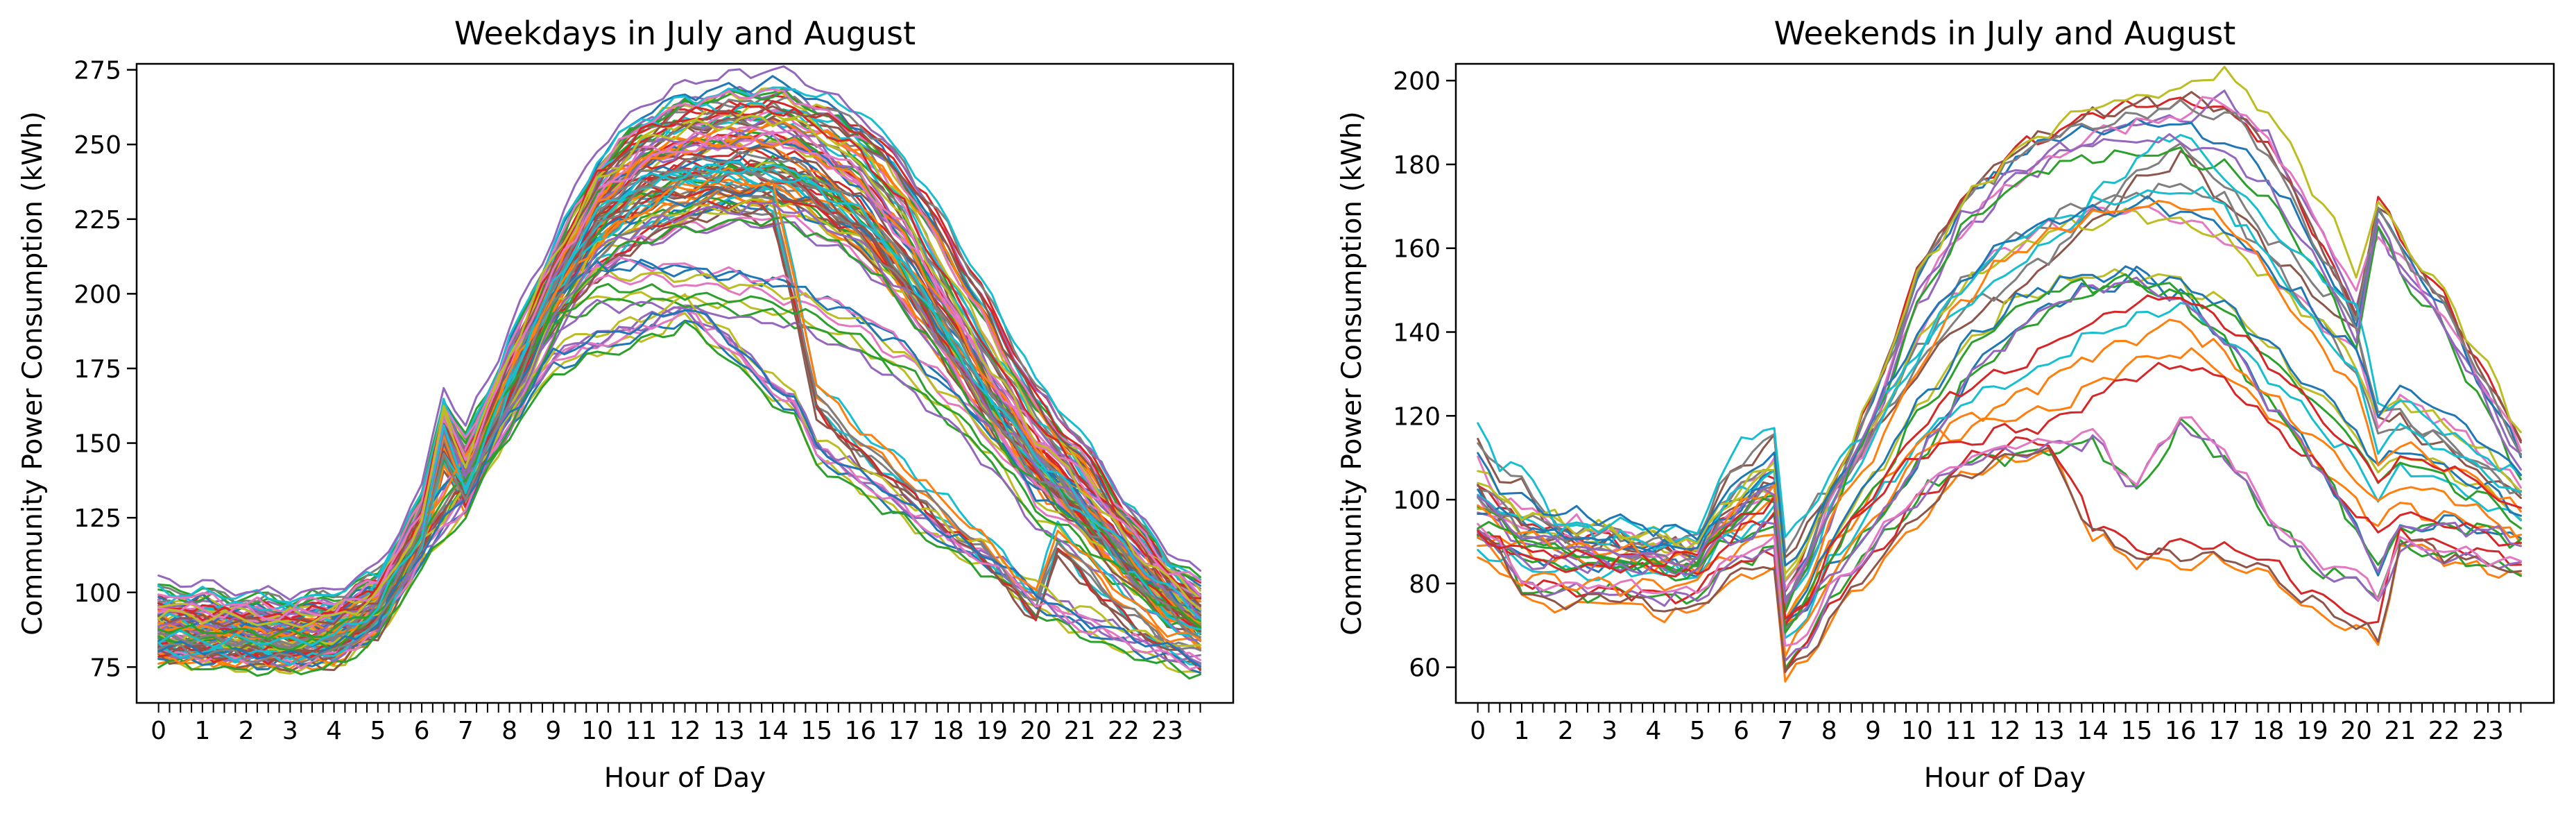 The height and width of the screenshot is (816, 2576). What do you see at coordinates (466, 731) in the screenshot?
I see `x-tick-label: 7` at bounding box center [466, 731].